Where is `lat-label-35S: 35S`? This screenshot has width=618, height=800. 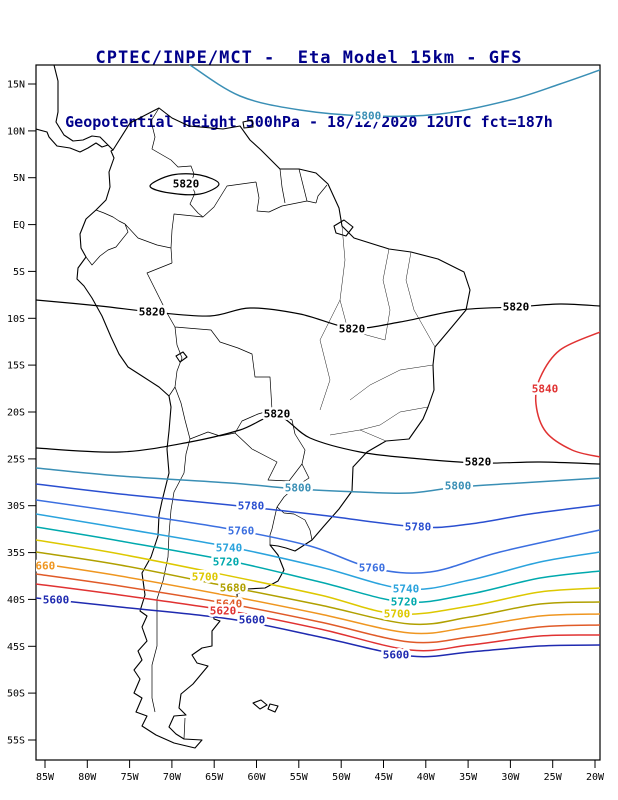 lat-label-35S: 35S is located at coordinates (16, 553).